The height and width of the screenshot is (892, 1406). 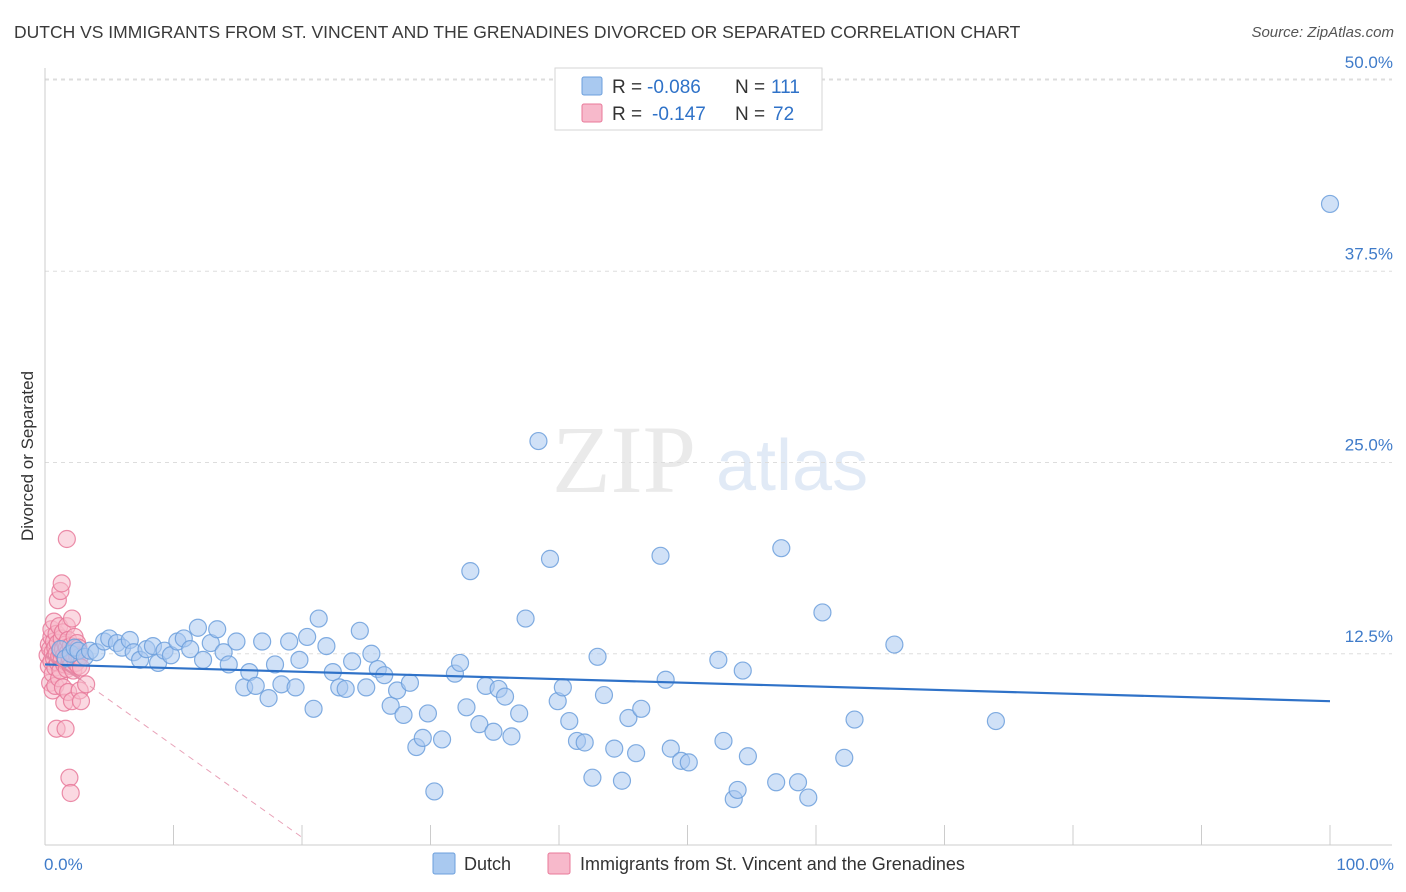 What do you see at coordinates (624, 459) in the screenshot?
I see `watermark-zip: ZIP` at bounding box center [624, 459].